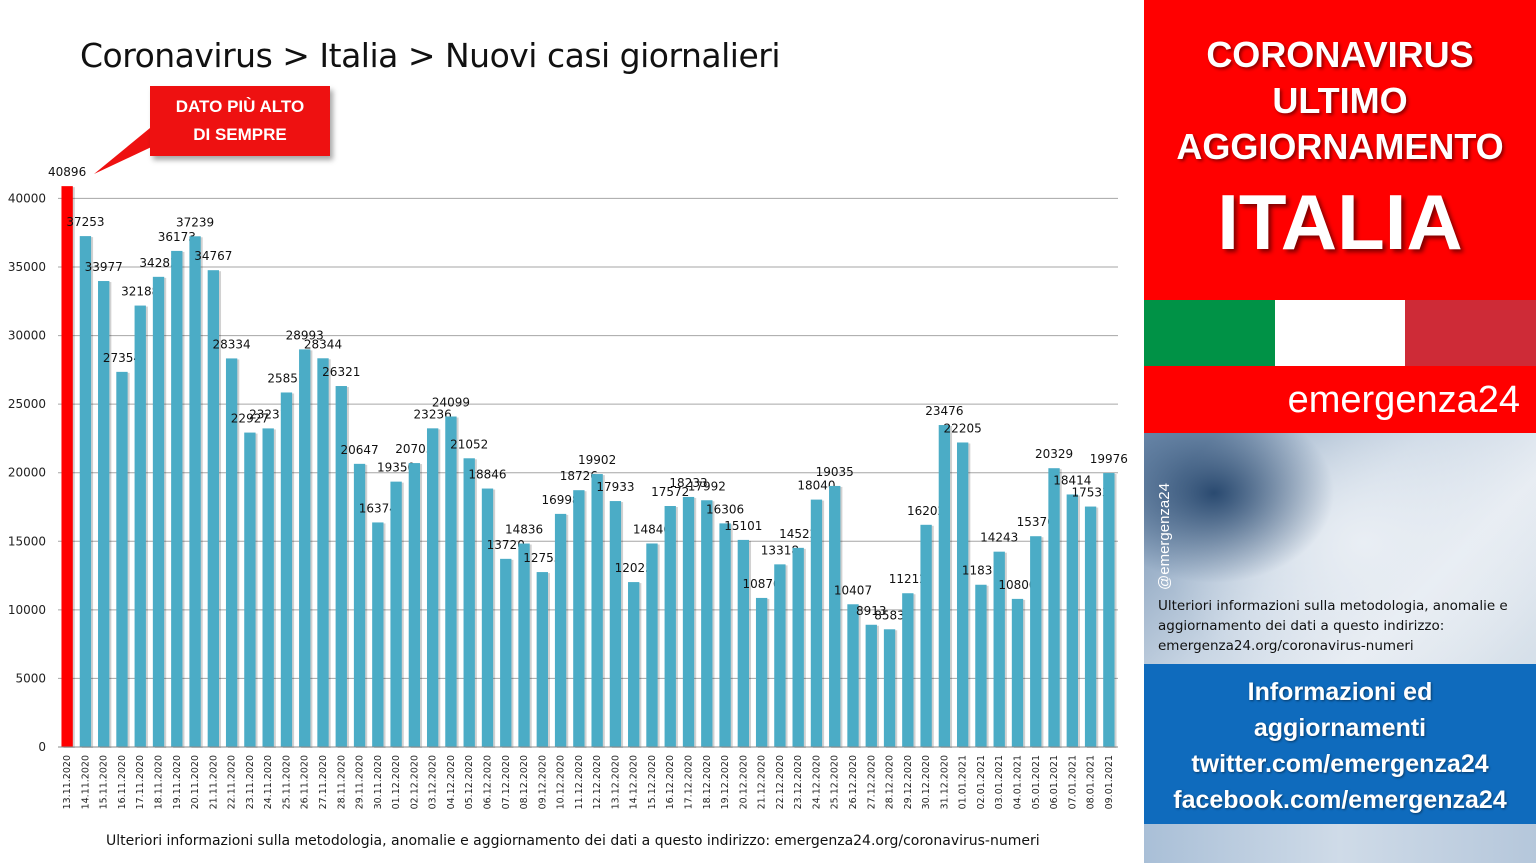  Describe the element at coordinates (1340, 692) in the screenshot. I see `info-title-line1: Informazioni ed` at that location.